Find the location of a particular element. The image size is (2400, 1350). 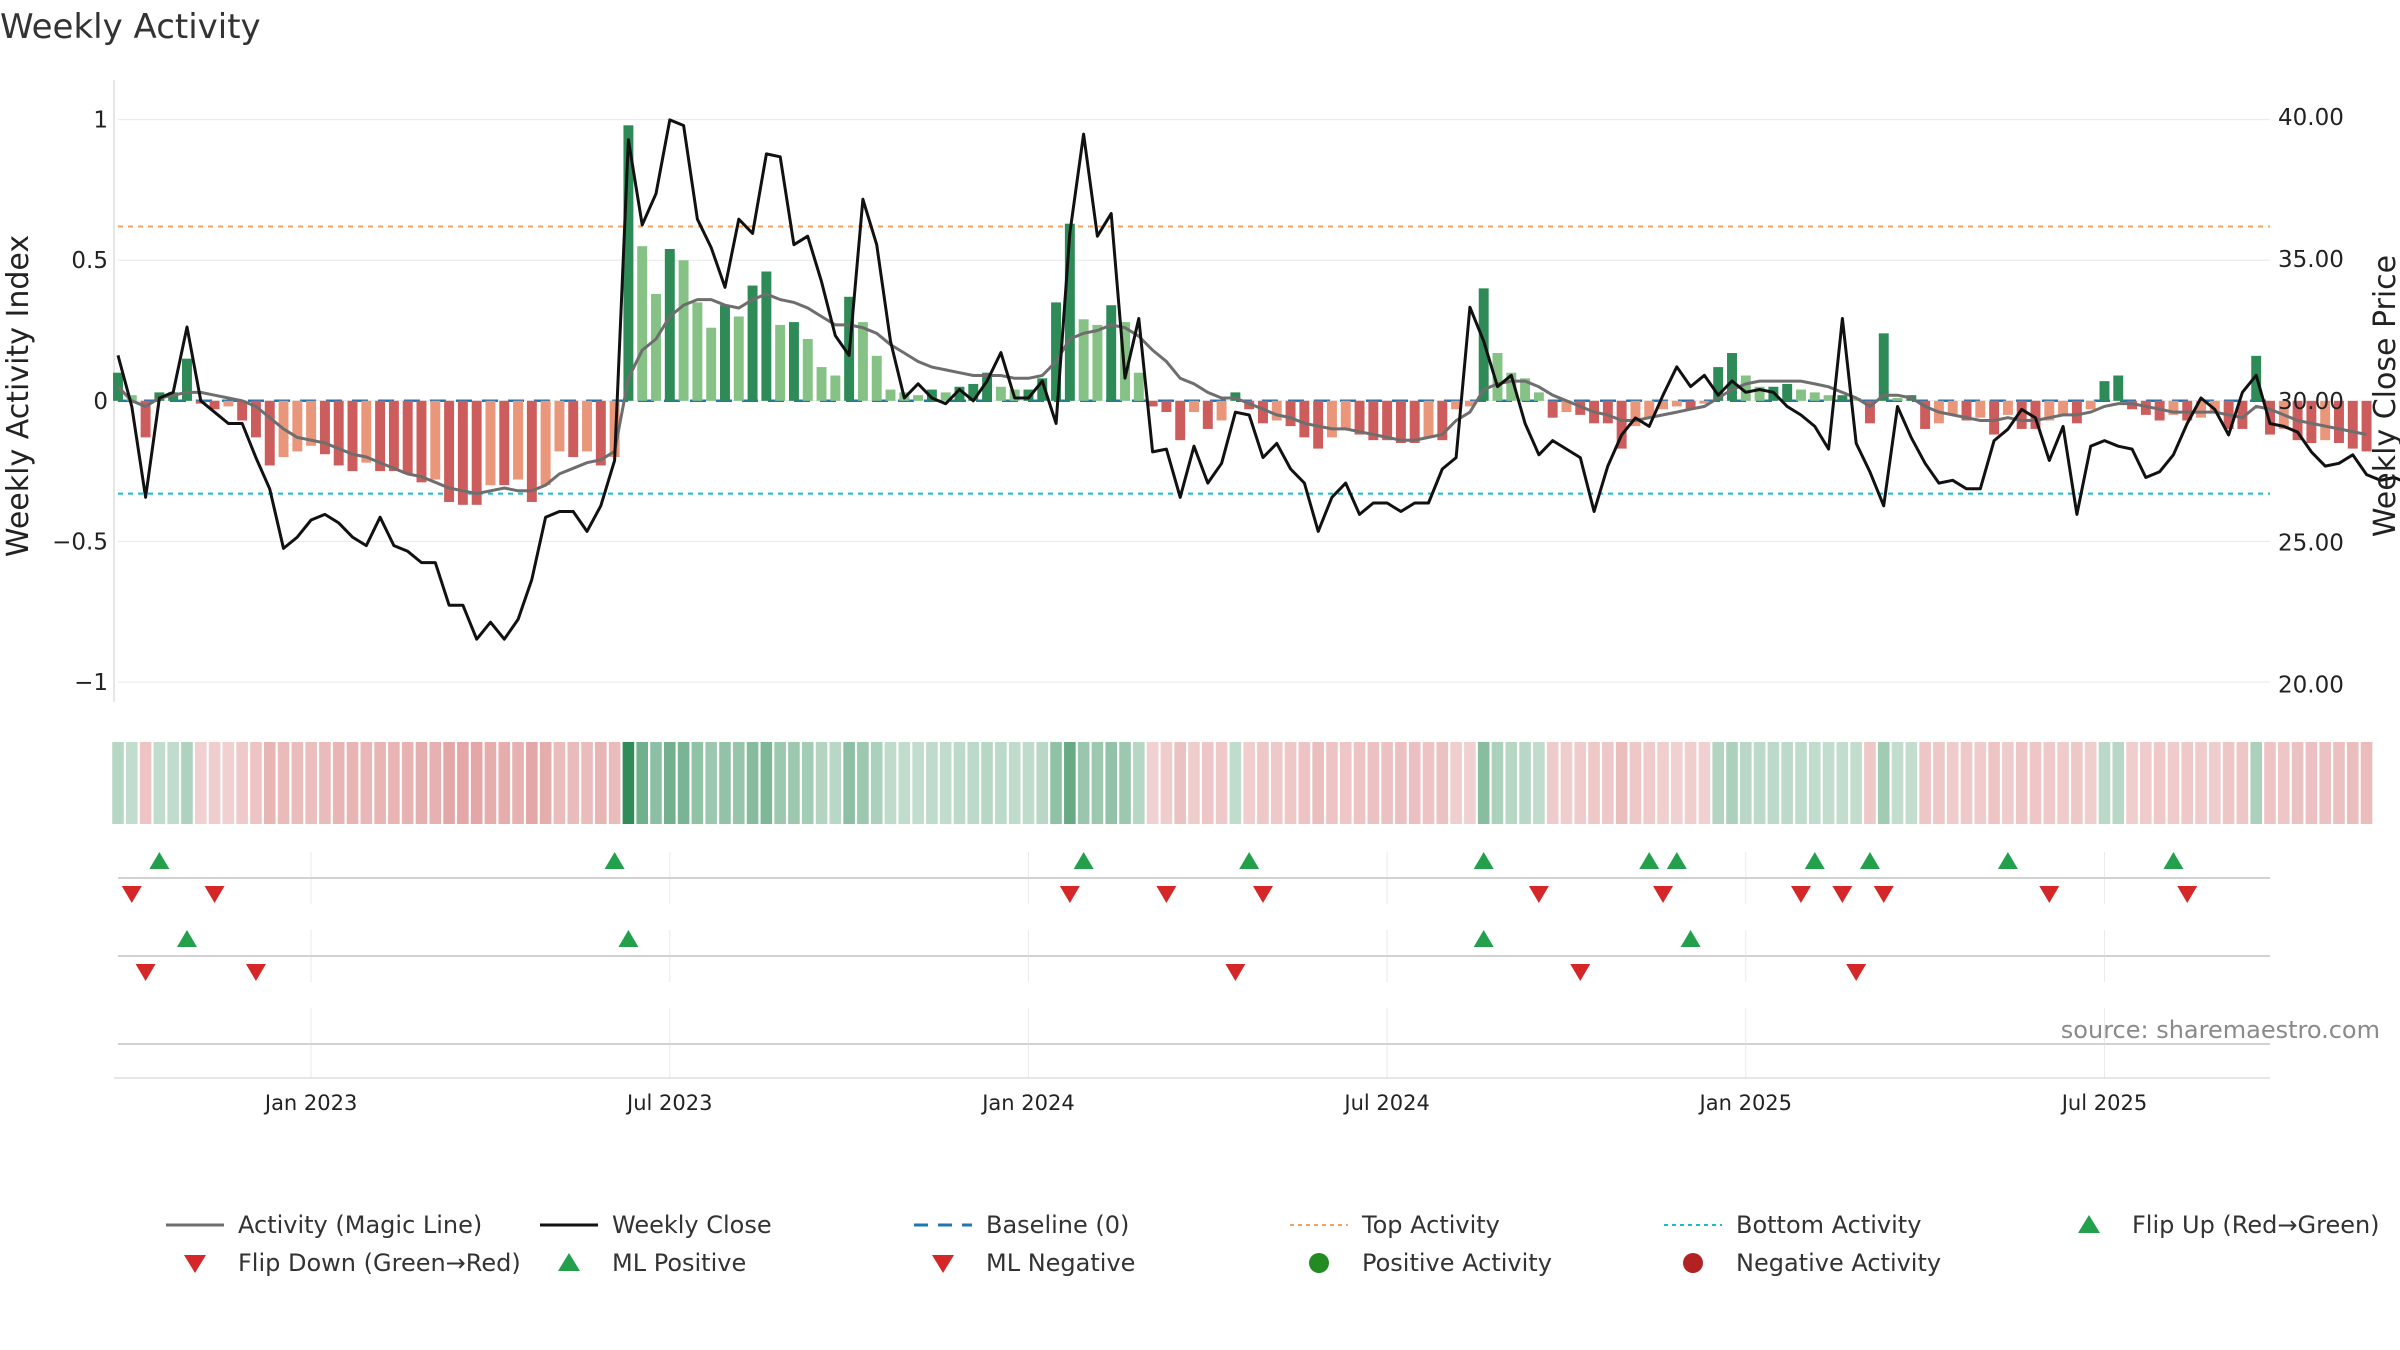

y2-axis-label: Weekly Close Price is located at coordinates (2384, 396).